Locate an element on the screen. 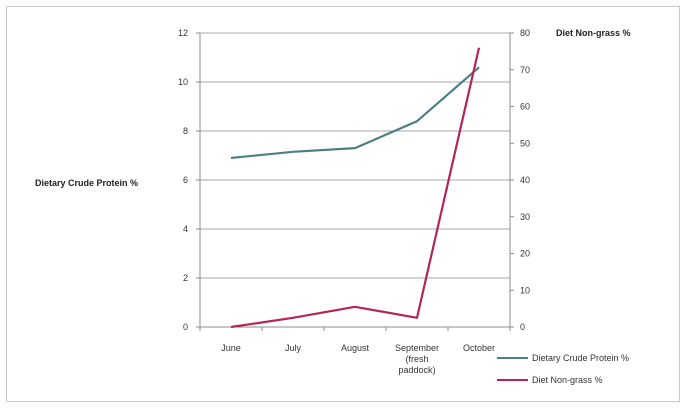 Image resolution: width=688 pixels, height=410 pixels. x-tick-label: July is located at coordinates (293, 348).